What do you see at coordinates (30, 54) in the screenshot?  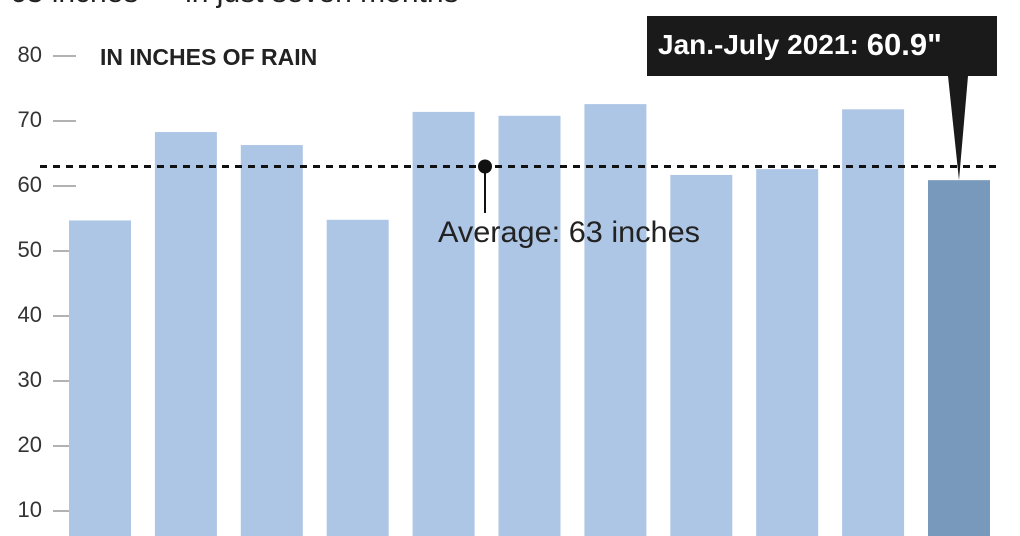 I see `y-tick-label: 80` at bounding box center [30, 54].